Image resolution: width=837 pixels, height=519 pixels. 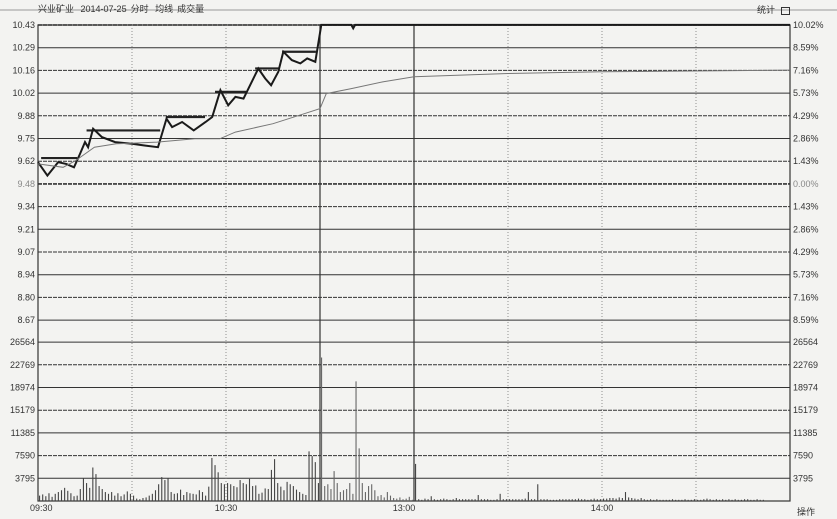 I want to click on chart-title-bar: 兴业矿业 2014-07-25 分时 均线 成交量, so click(x=123, y=8).